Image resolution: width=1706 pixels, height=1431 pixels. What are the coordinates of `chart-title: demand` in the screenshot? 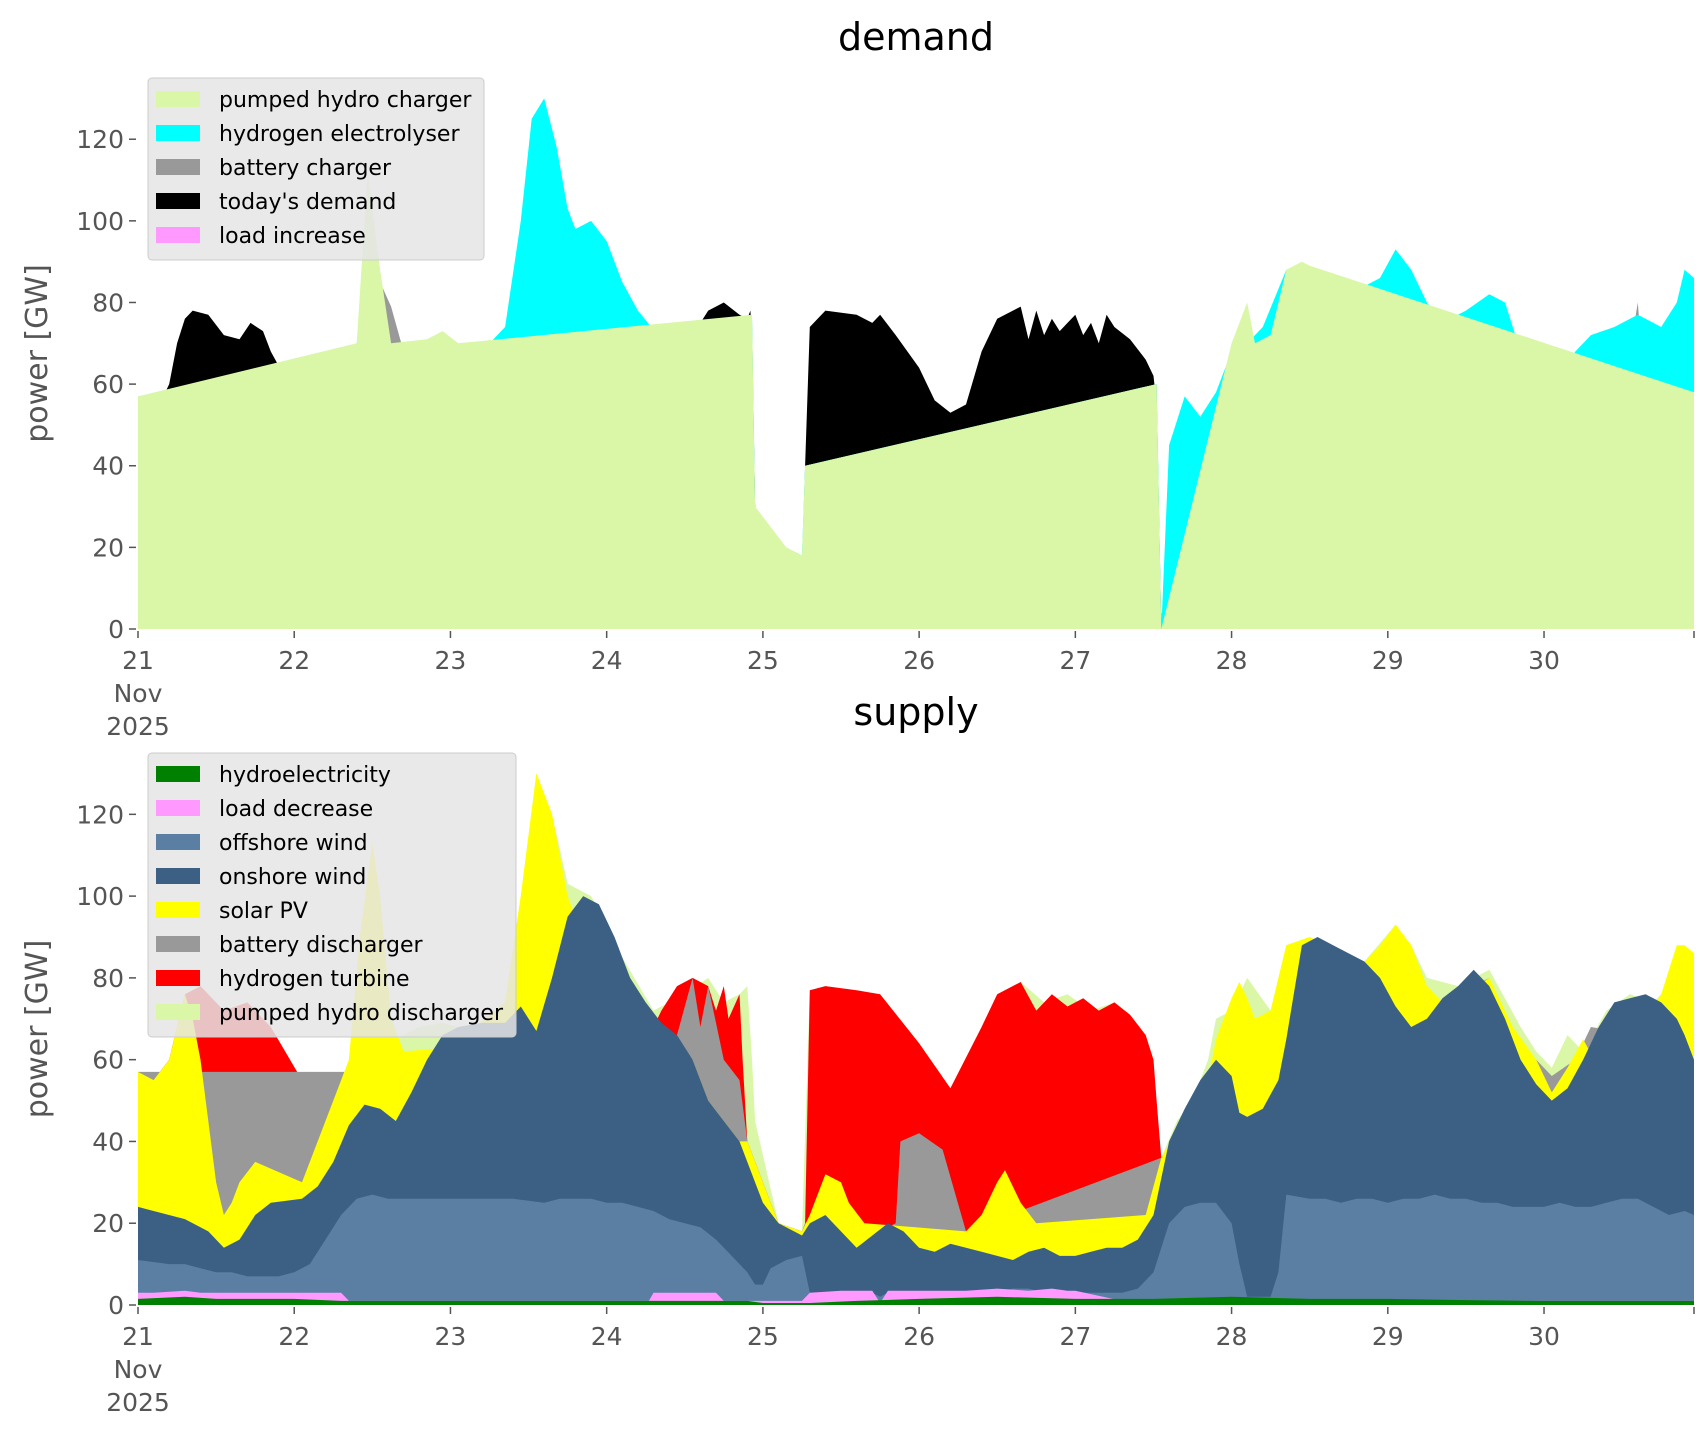 It's located at (916, 37).